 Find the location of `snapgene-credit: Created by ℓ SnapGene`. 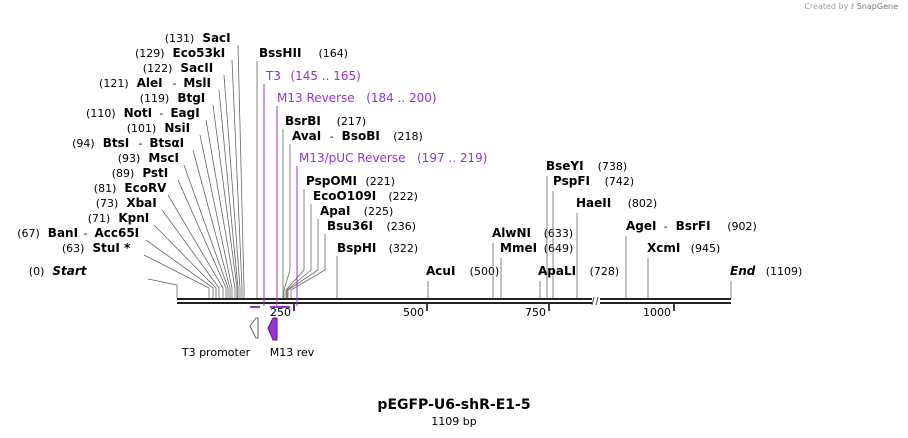

snapgene-credit: Created by ℓ SnapGene is located at coordinates (851, 6).